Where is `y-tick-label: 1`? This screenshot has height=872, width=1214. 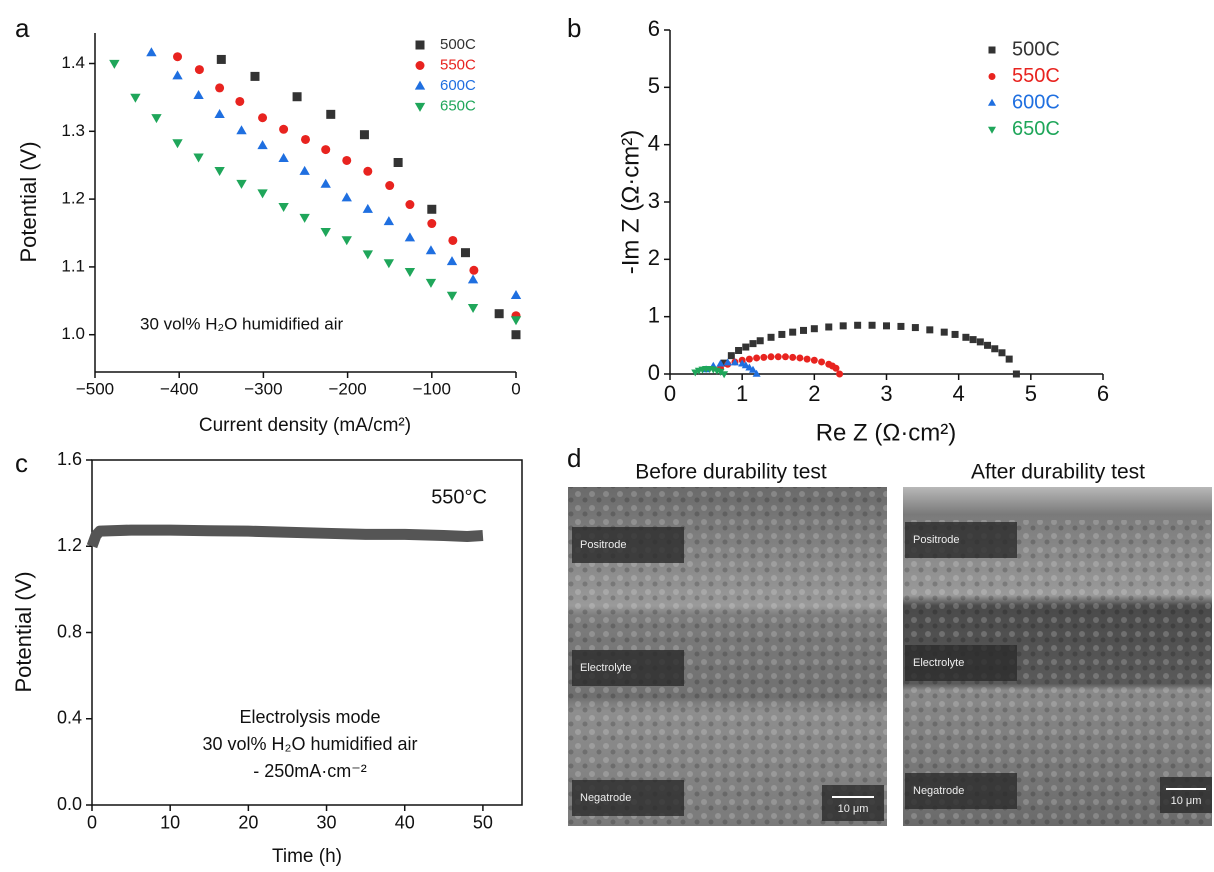 y-tick-label: 1 is located at coordinates (654, 314).